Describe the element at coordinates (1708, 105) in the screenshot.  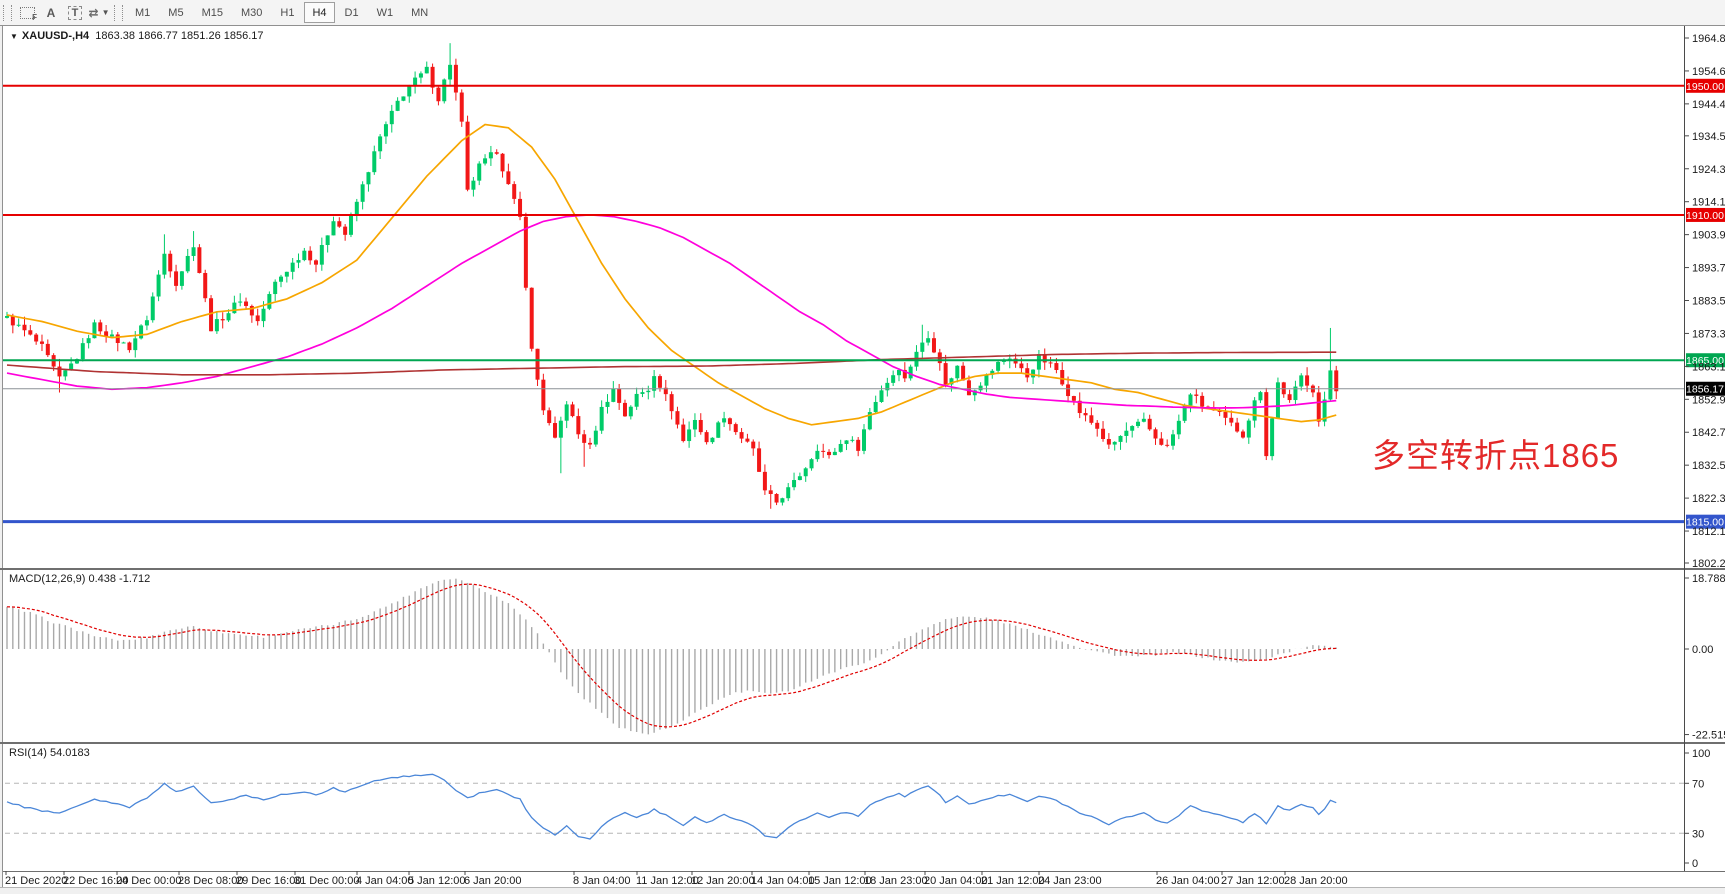
I see `price-axis-label: 1944.40` at that location.